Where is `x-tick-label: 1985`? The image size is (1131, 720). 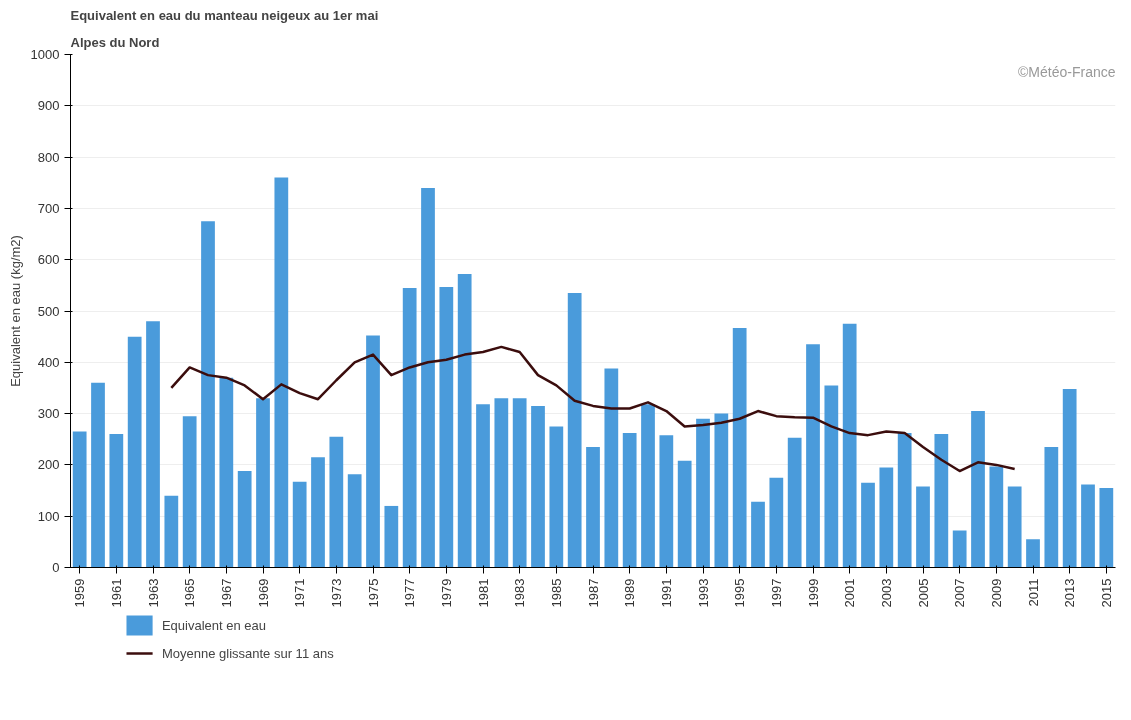
x-tick-label: 1985 is located at coordinates (556, 593).